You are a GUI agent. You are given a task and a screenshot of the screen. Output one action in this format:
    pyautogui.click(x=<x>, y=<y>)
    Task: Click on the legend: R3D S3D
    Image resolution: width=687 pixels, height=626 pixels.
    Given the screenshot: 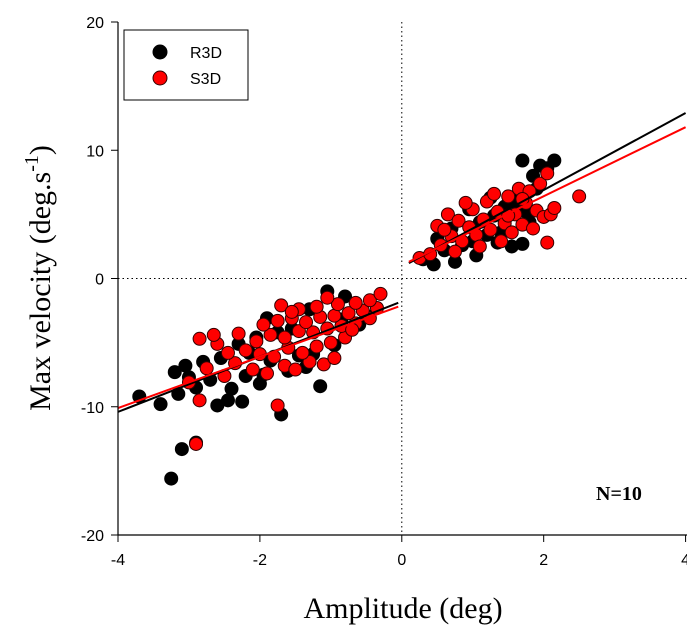 What is the action you would take?
    pyautogui.click(x=186, y=65)
    